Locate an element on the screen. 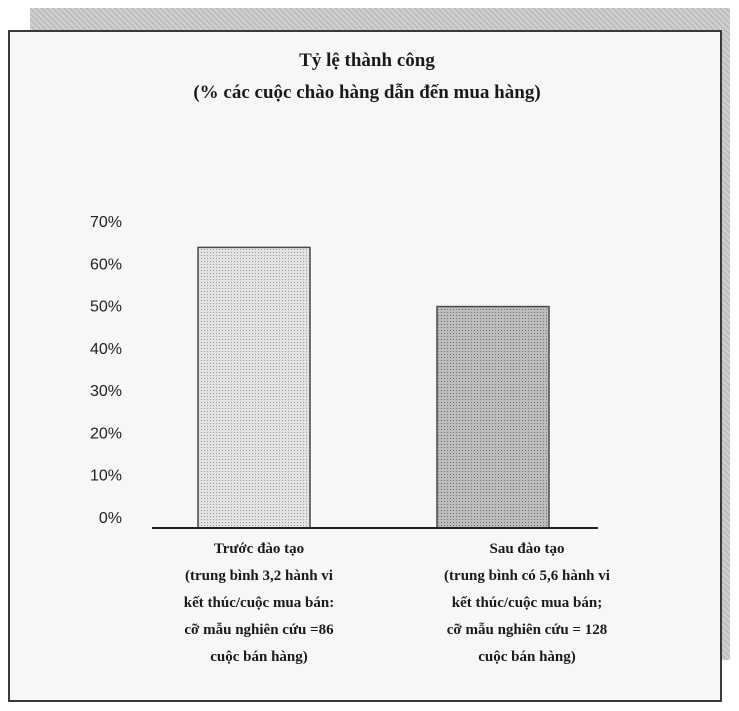  category-label-line: Trước đào tạo is located at coordinates (259, 549).